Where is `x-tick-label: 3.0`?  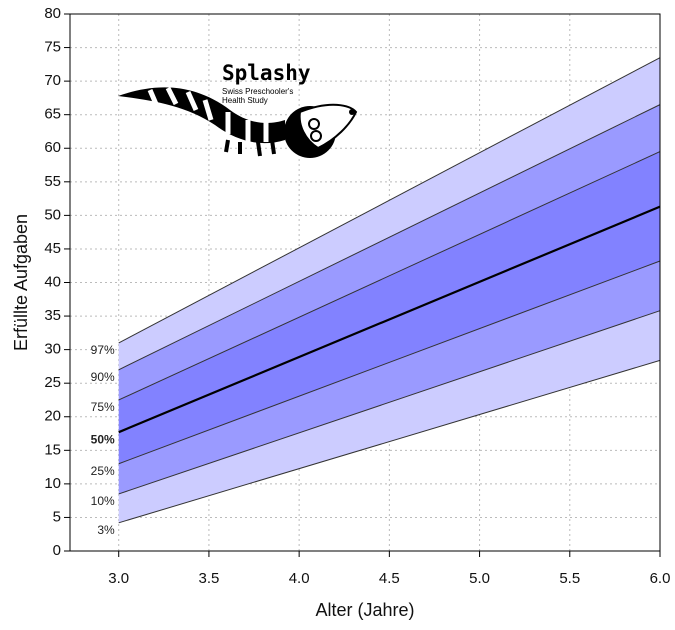 x-tick-label: 3.0 is located at coordinates (118, 578).